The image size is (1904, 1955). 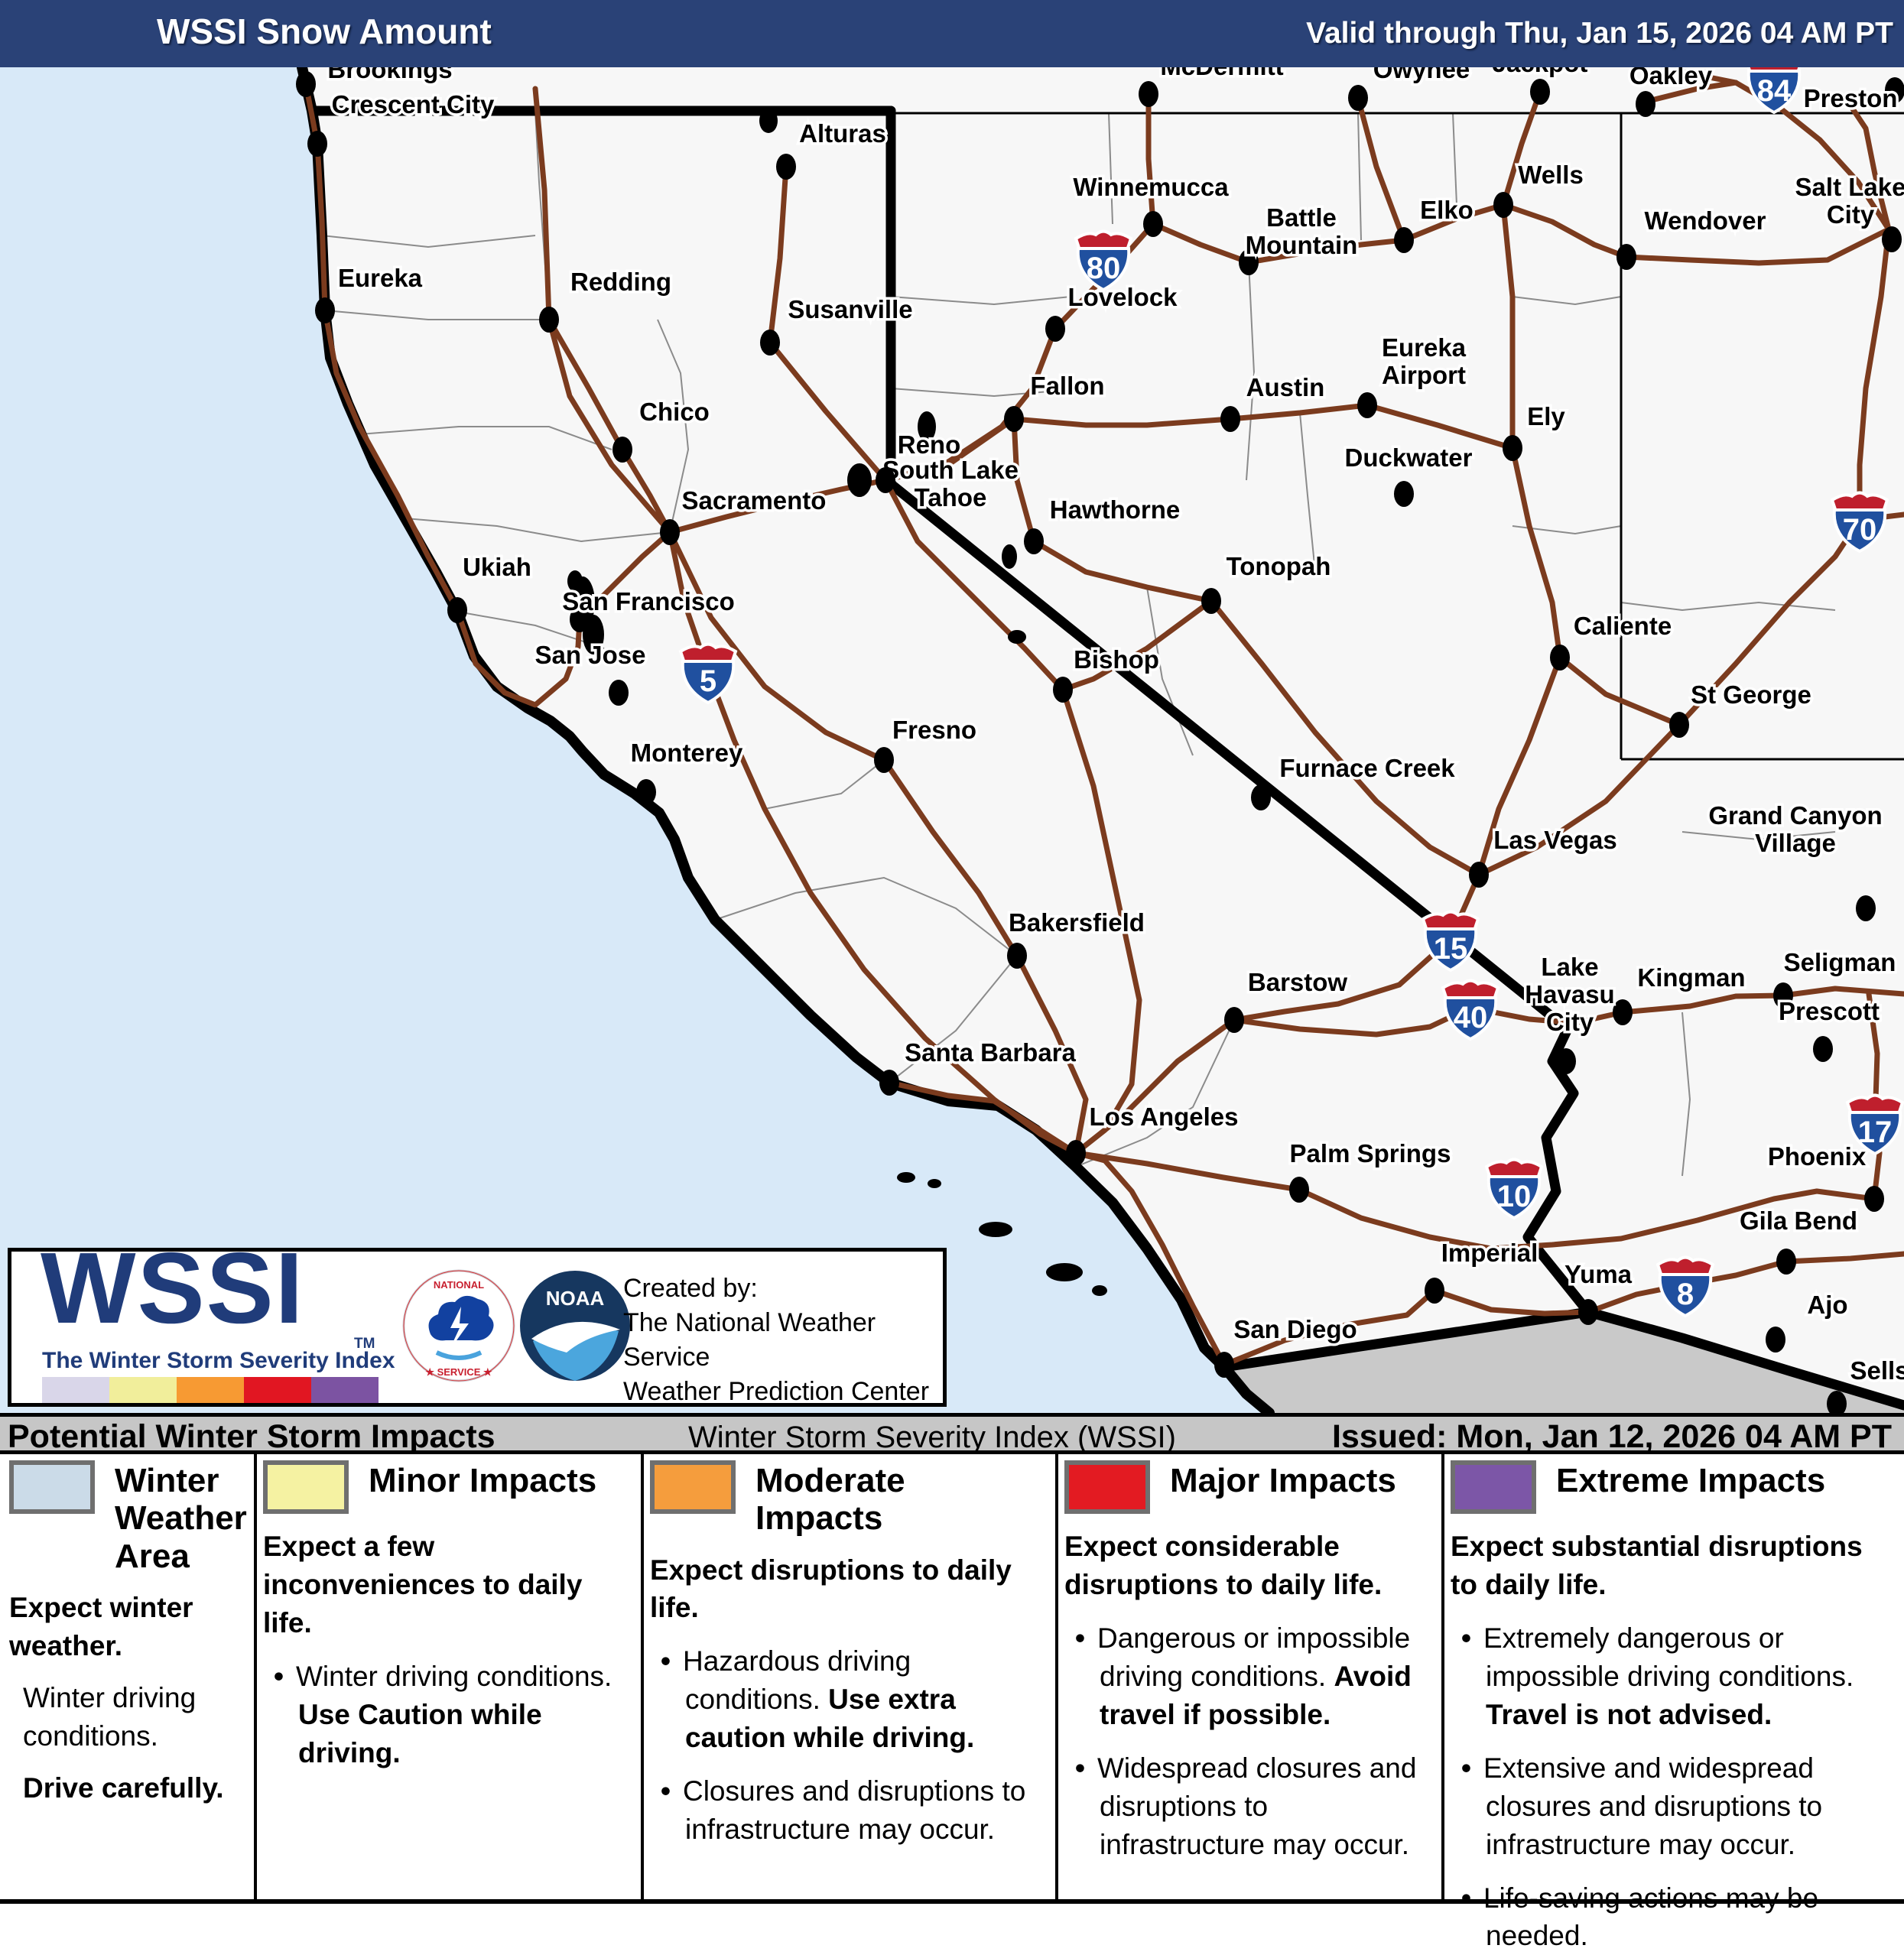 What do you see at coordinates (1409, 458) in the screenshot?
I see `city-label-duckwater: Duckwater` at bounding box center [1409, 458].